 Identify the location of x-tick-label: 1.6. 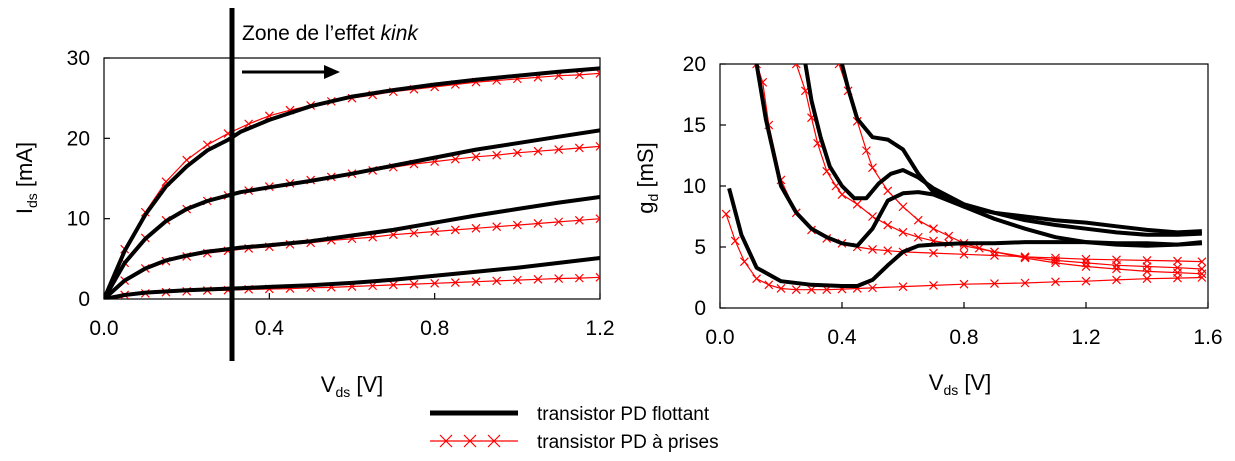
(1207, 337).